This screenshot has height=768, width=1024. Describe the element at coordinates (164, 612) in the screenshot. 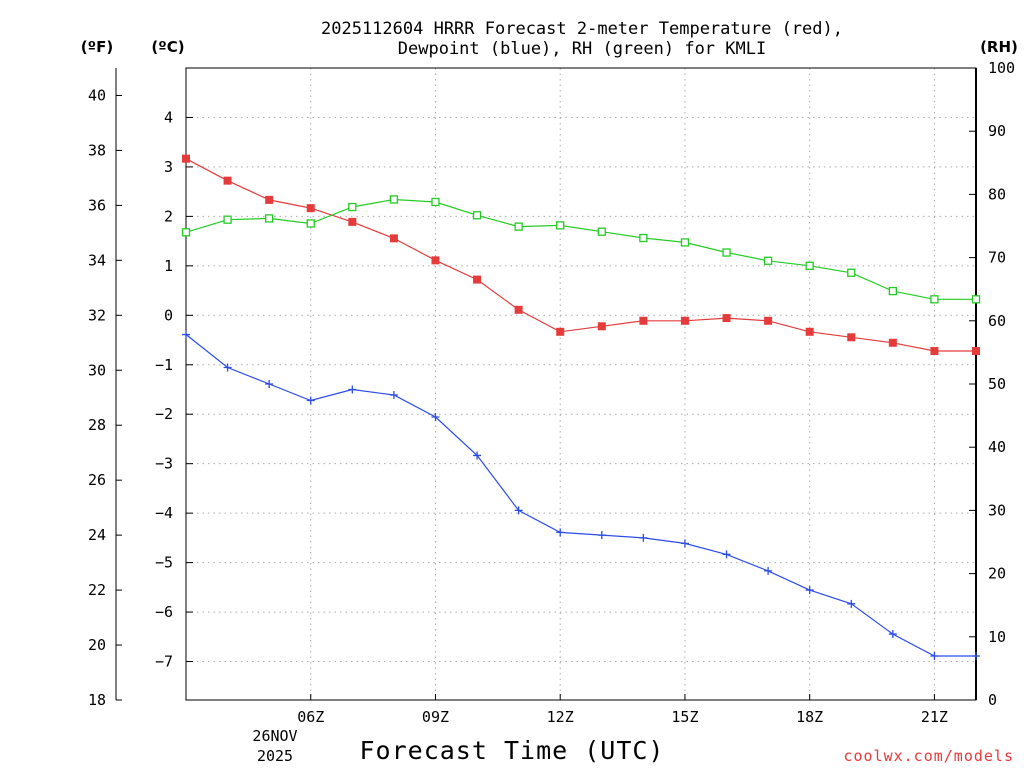

I see `celsius-tick-label: −6` at that location.